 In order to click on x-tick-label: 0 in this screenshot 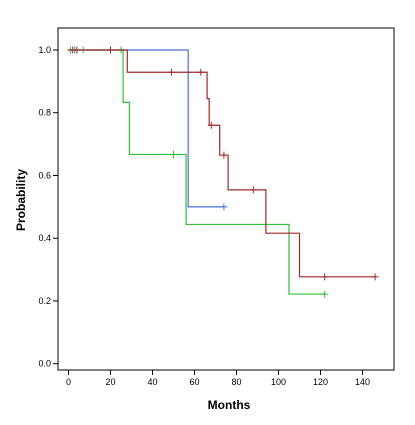, I will do `click(68, 382)`.